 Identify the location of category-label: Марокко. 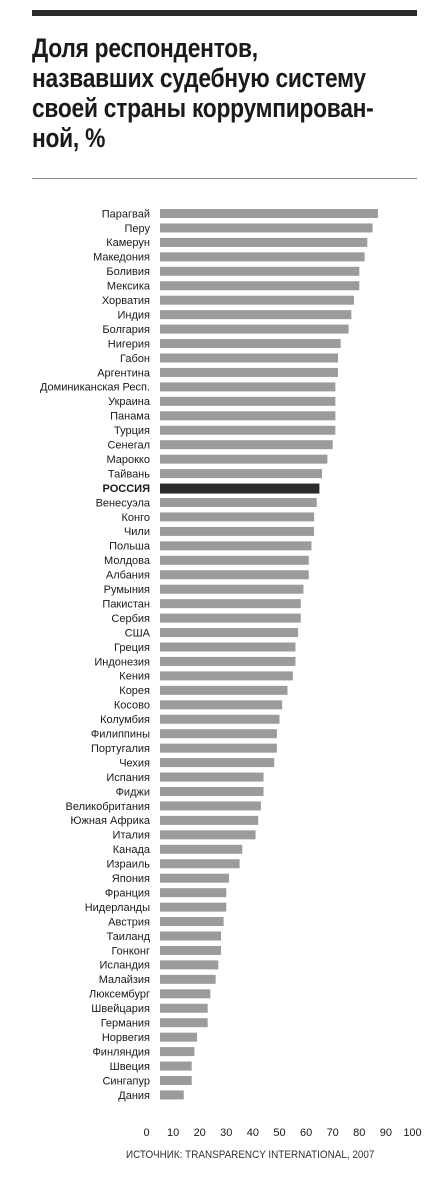
(128, 460).